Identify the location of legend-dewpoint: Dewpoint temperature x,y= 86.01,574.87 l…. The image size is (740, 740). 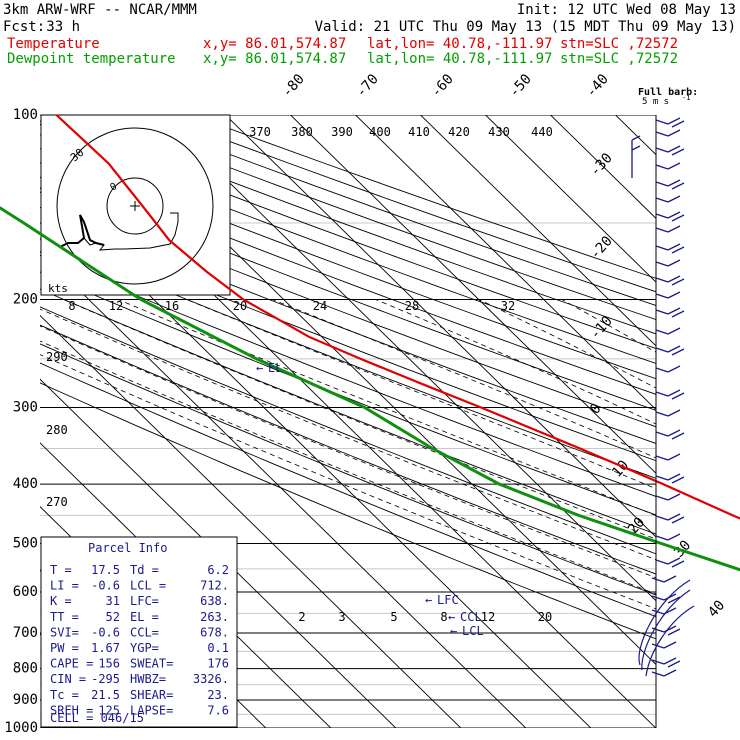
(342, 59).